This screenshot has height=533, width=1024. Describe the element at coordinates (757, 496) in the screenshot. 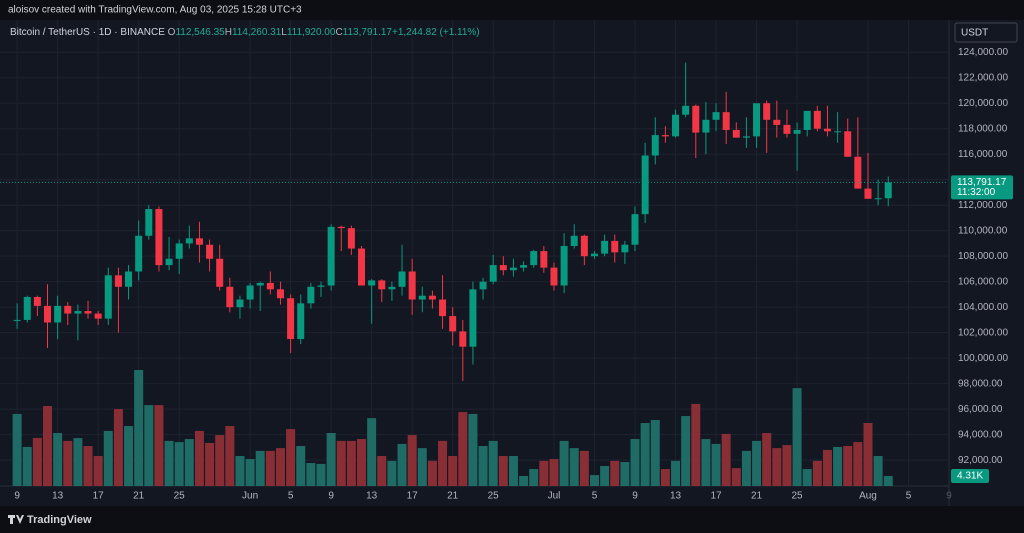

I see `x-tick-label: 21` at that location.